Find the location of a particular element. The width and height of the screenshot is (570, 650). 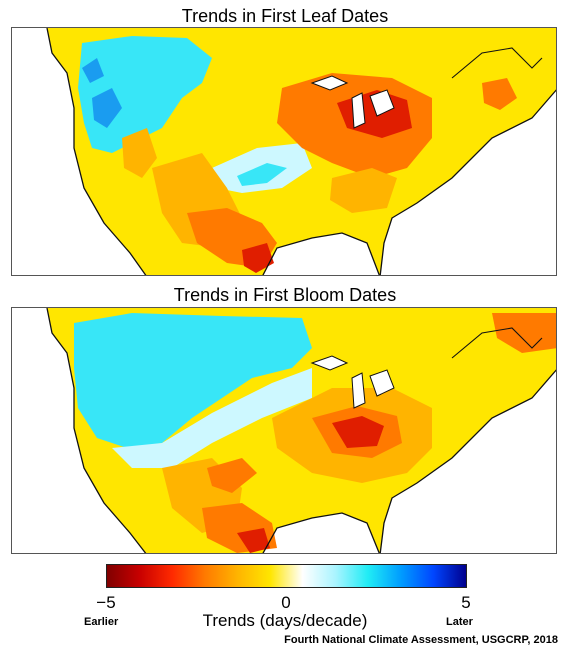

bloom-mid-orange-streak is located at coordinates (232, 475).